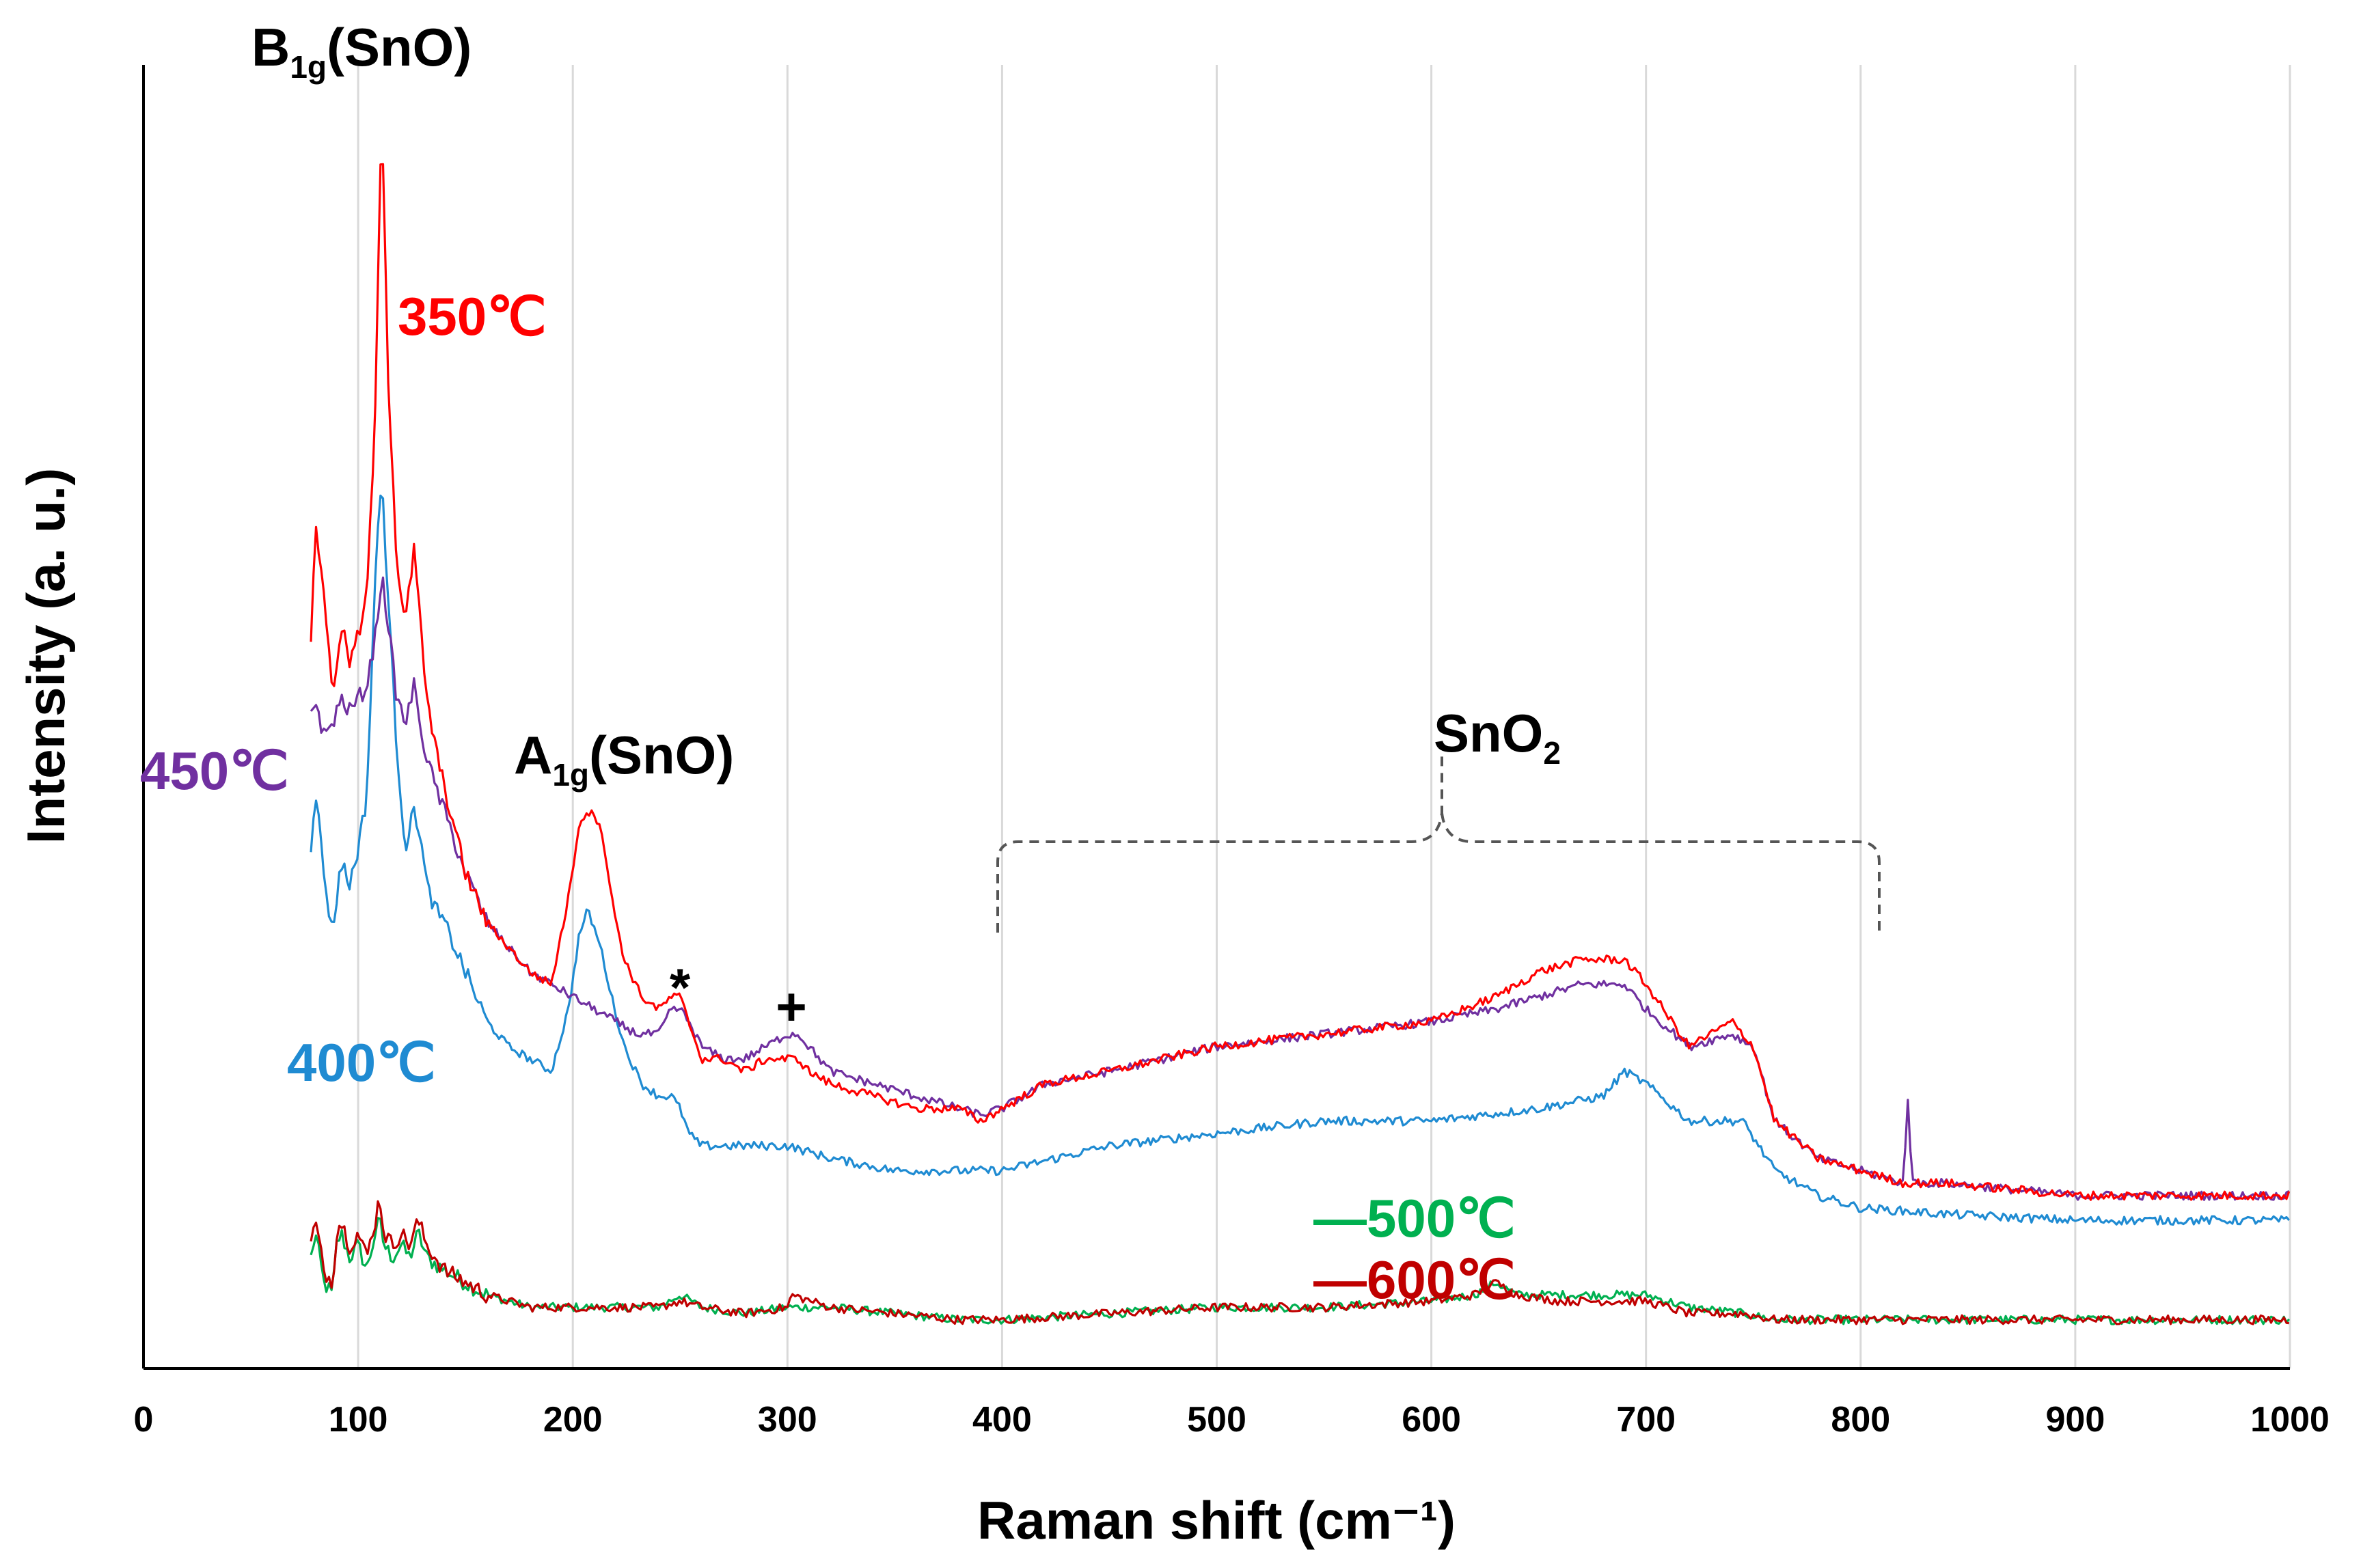 This screenshot has height=1568, width=2361. I want to click on x-tick-labels: 0 100 200 300 400 500 600 700 800 900 1000, so click(1232, 1420).